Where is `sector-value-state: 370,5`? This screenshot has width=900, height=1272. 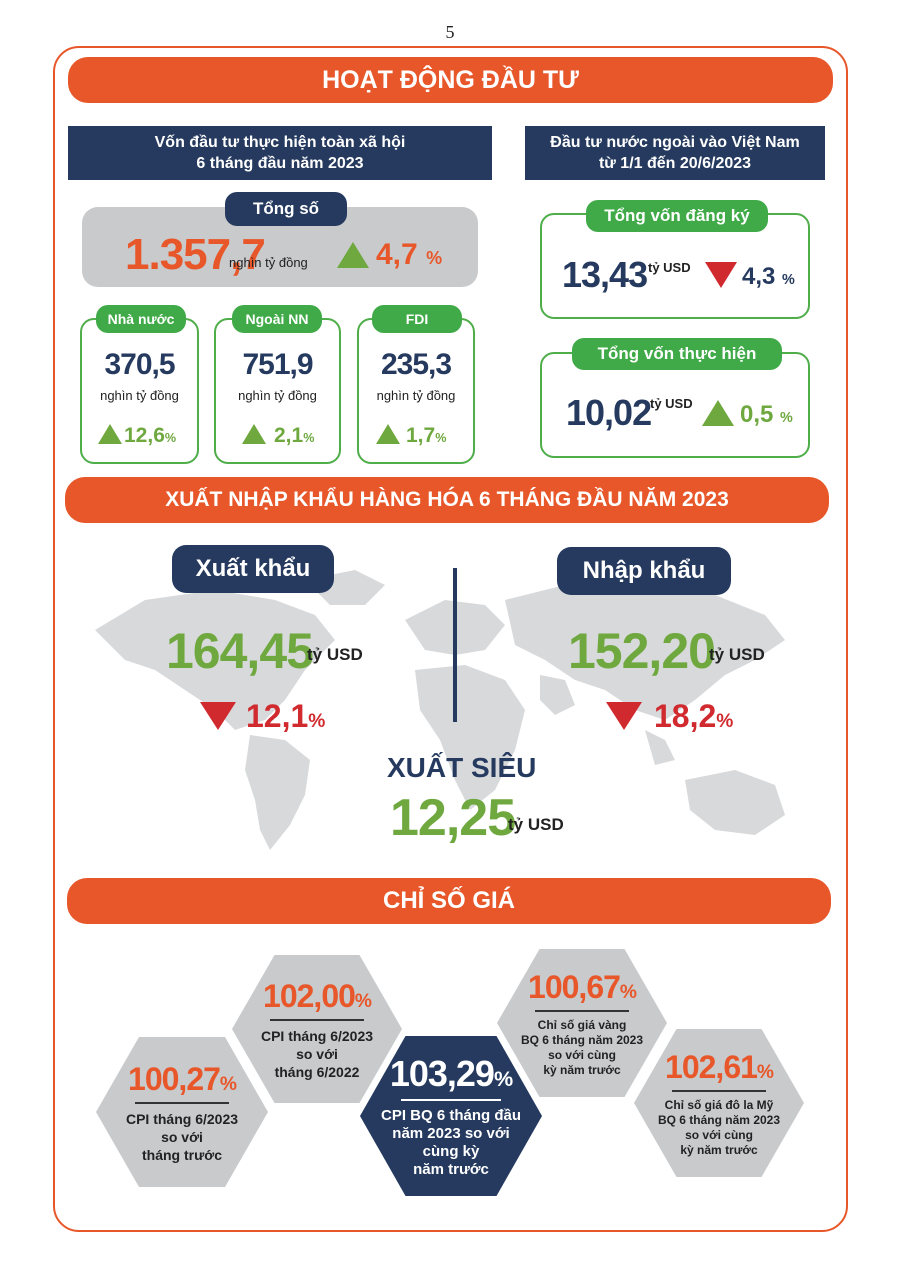
sector-value-state: 370,5 is located at coordinates (139, 364).